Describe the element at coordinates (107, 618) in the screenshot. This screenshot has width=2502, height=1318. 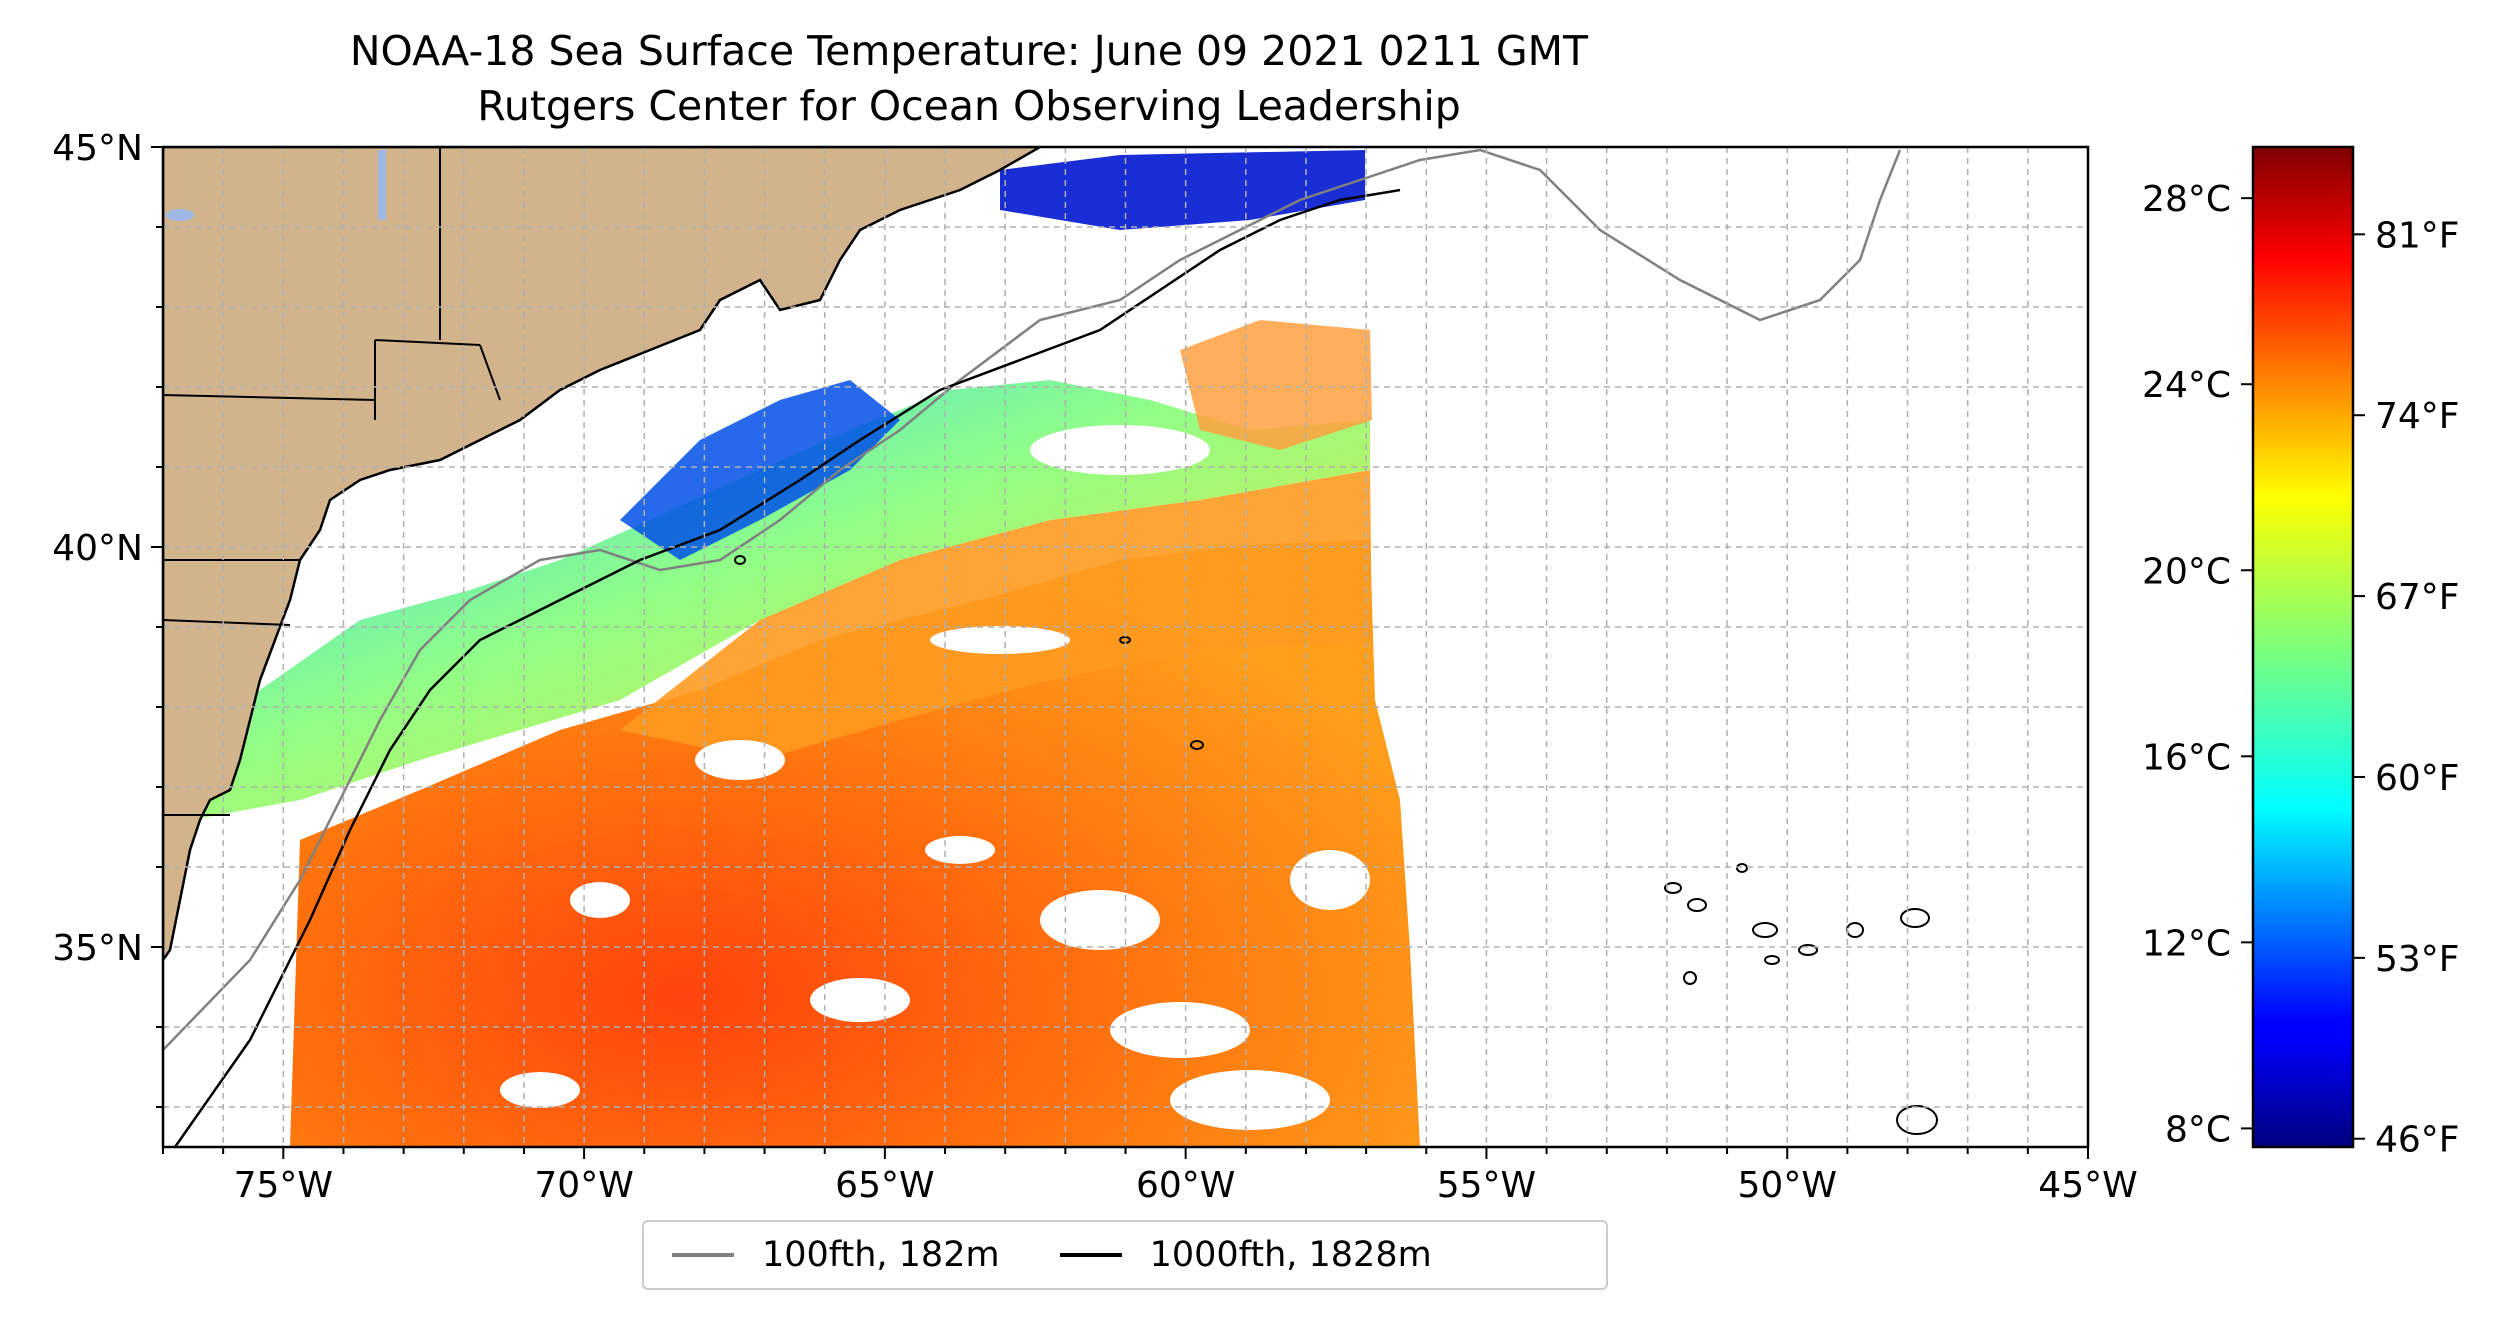
I see `y-axis-ticks: 45°N 40°N 35°N` at that location.